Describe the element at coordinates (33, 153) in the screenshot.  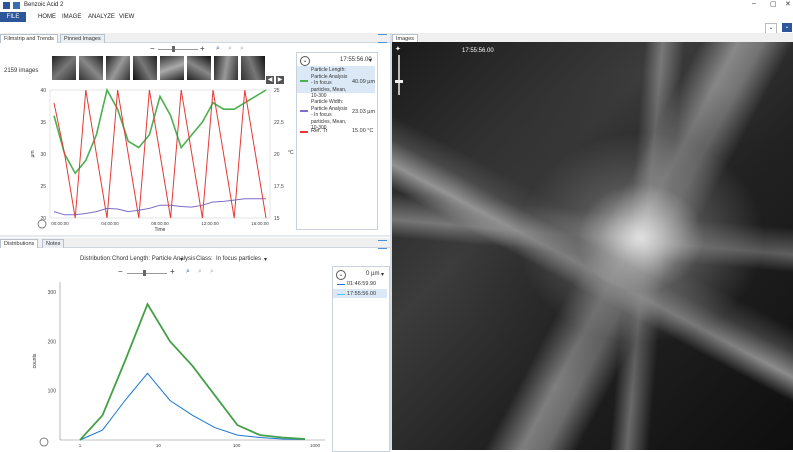
I see `trend-y-label: µm` at that location.